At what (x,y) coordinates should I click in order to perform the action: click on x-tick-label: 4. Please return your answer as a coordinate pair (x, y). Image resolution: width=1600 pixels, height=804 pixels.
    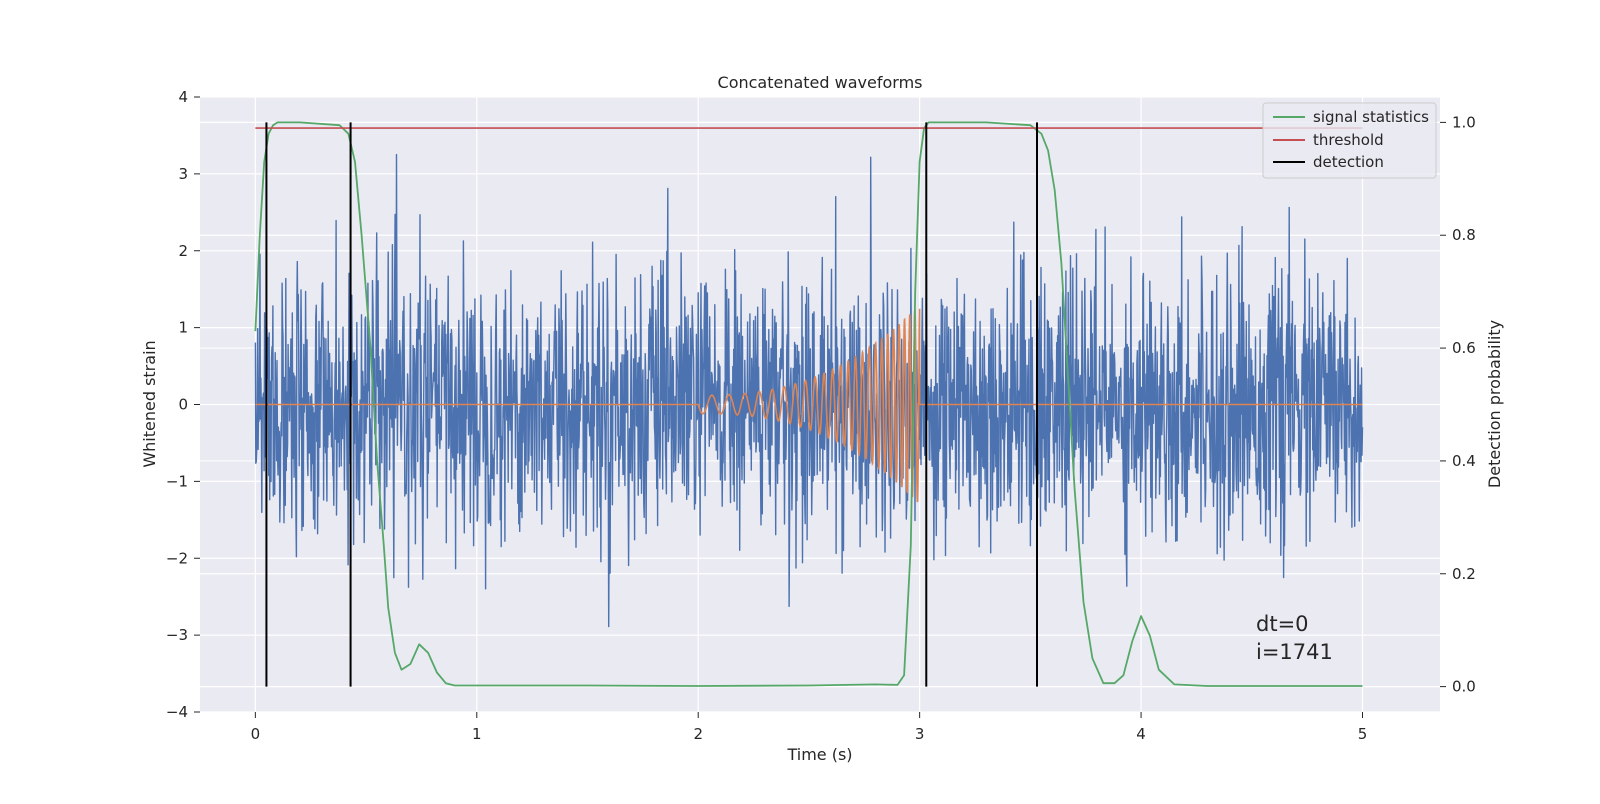
    Looking at the image, I should click on (1141, 734).